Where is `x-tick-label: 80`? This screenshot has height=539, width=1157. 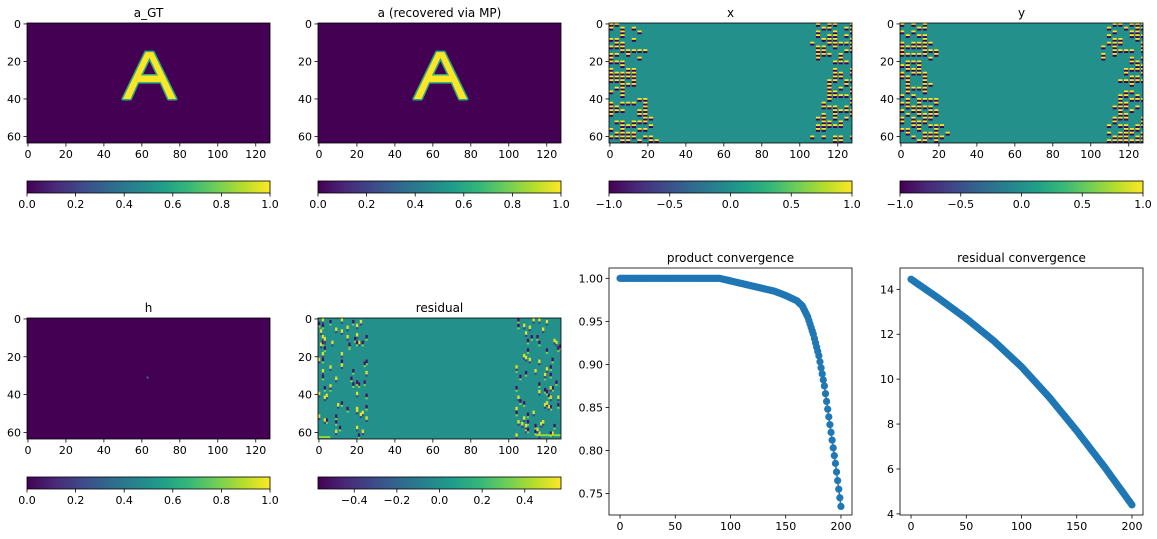 x-tick-label: 80 is located at coordinates (471, 450).